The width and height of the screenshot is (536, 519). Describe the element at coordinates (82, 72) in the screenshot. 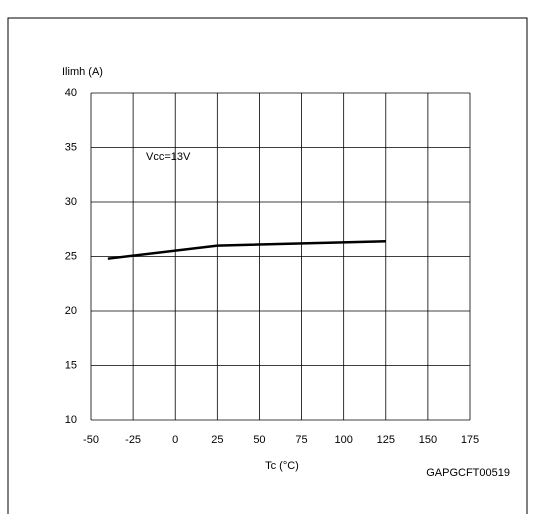

I see `y-axis-label: Ilimh (A)` at that location.